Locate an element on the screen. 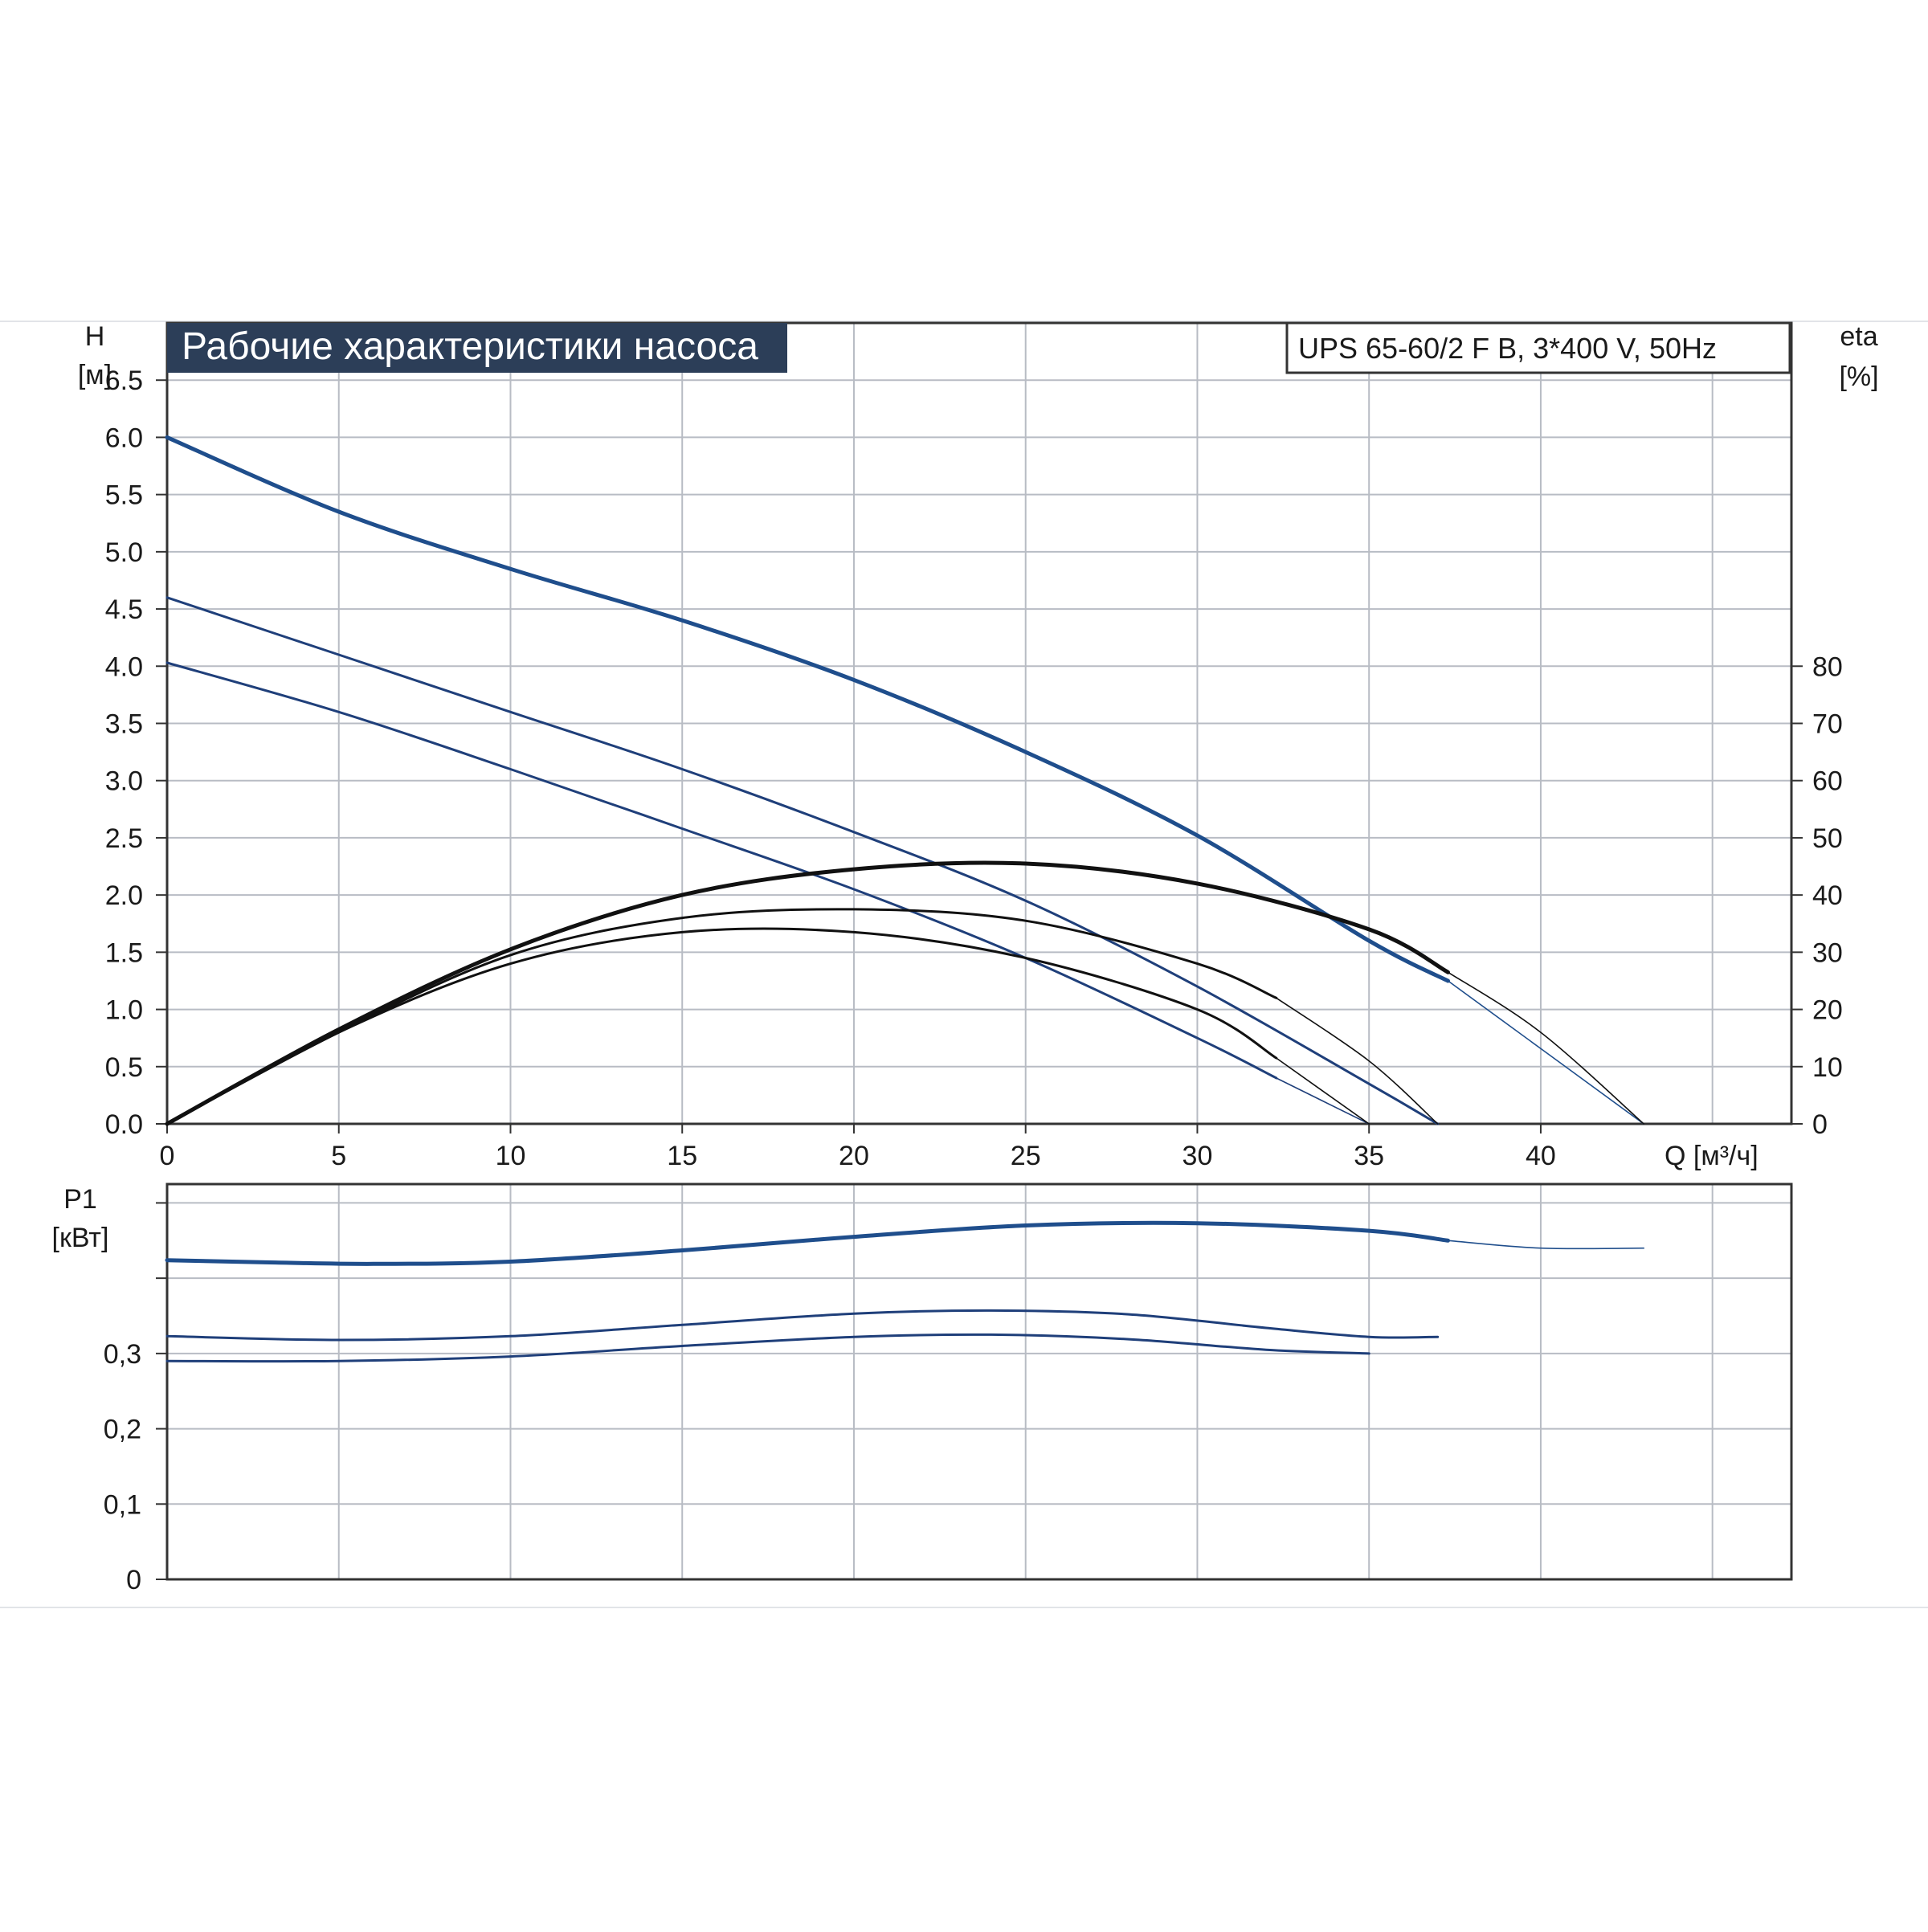 Image resolution: width=1928 pixels, height=1932 pixels. power-axis-label-unit: [кВт] is located at coordinates (80, 1238).